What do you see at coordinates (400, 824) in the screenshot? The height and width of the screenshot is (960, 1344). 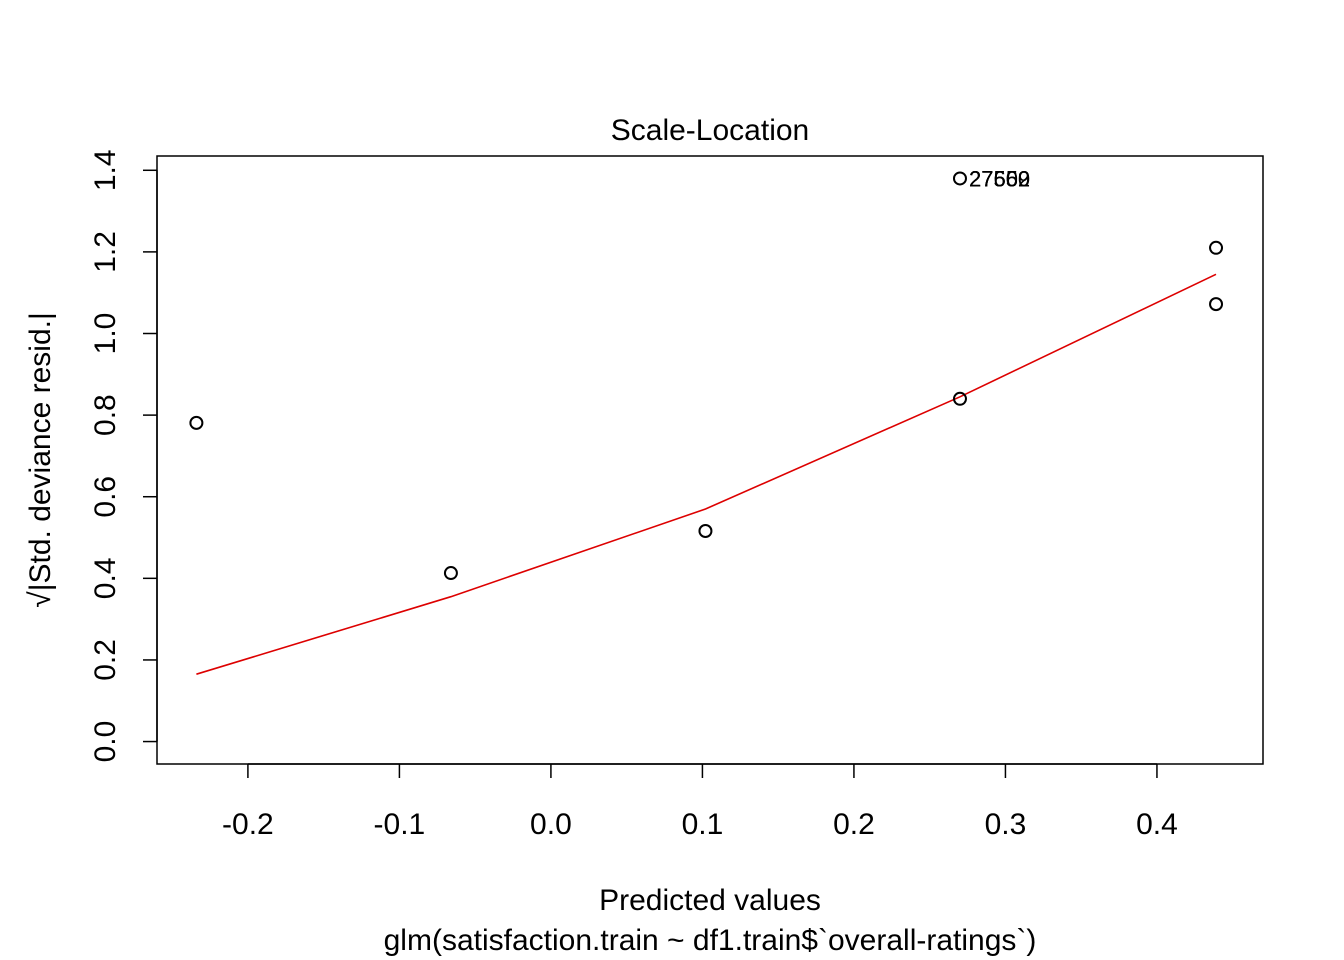 I see `x-tick-label: -0.1` at bounding box center [400, 824].